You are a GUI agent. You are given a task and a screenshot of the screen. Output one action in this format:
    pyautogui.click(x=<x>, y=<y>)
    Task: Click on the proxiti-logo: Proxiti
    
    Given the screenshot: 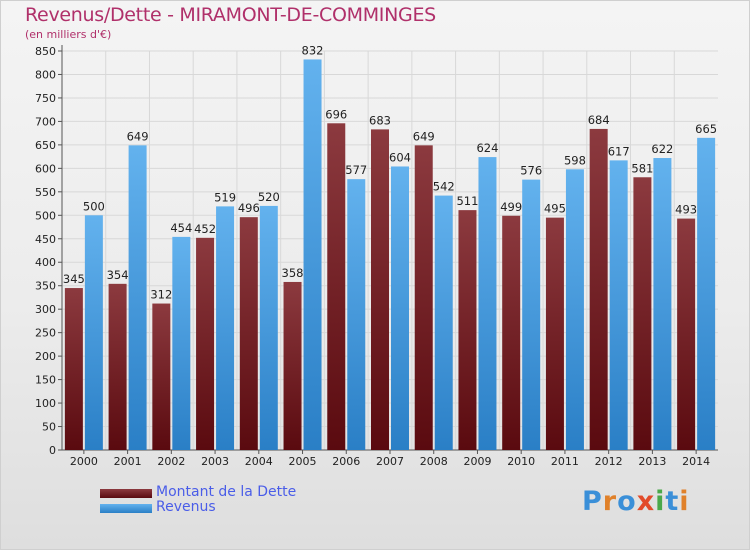 What is the action you would take?
    pyautogui.click(x=636, y=501)
    